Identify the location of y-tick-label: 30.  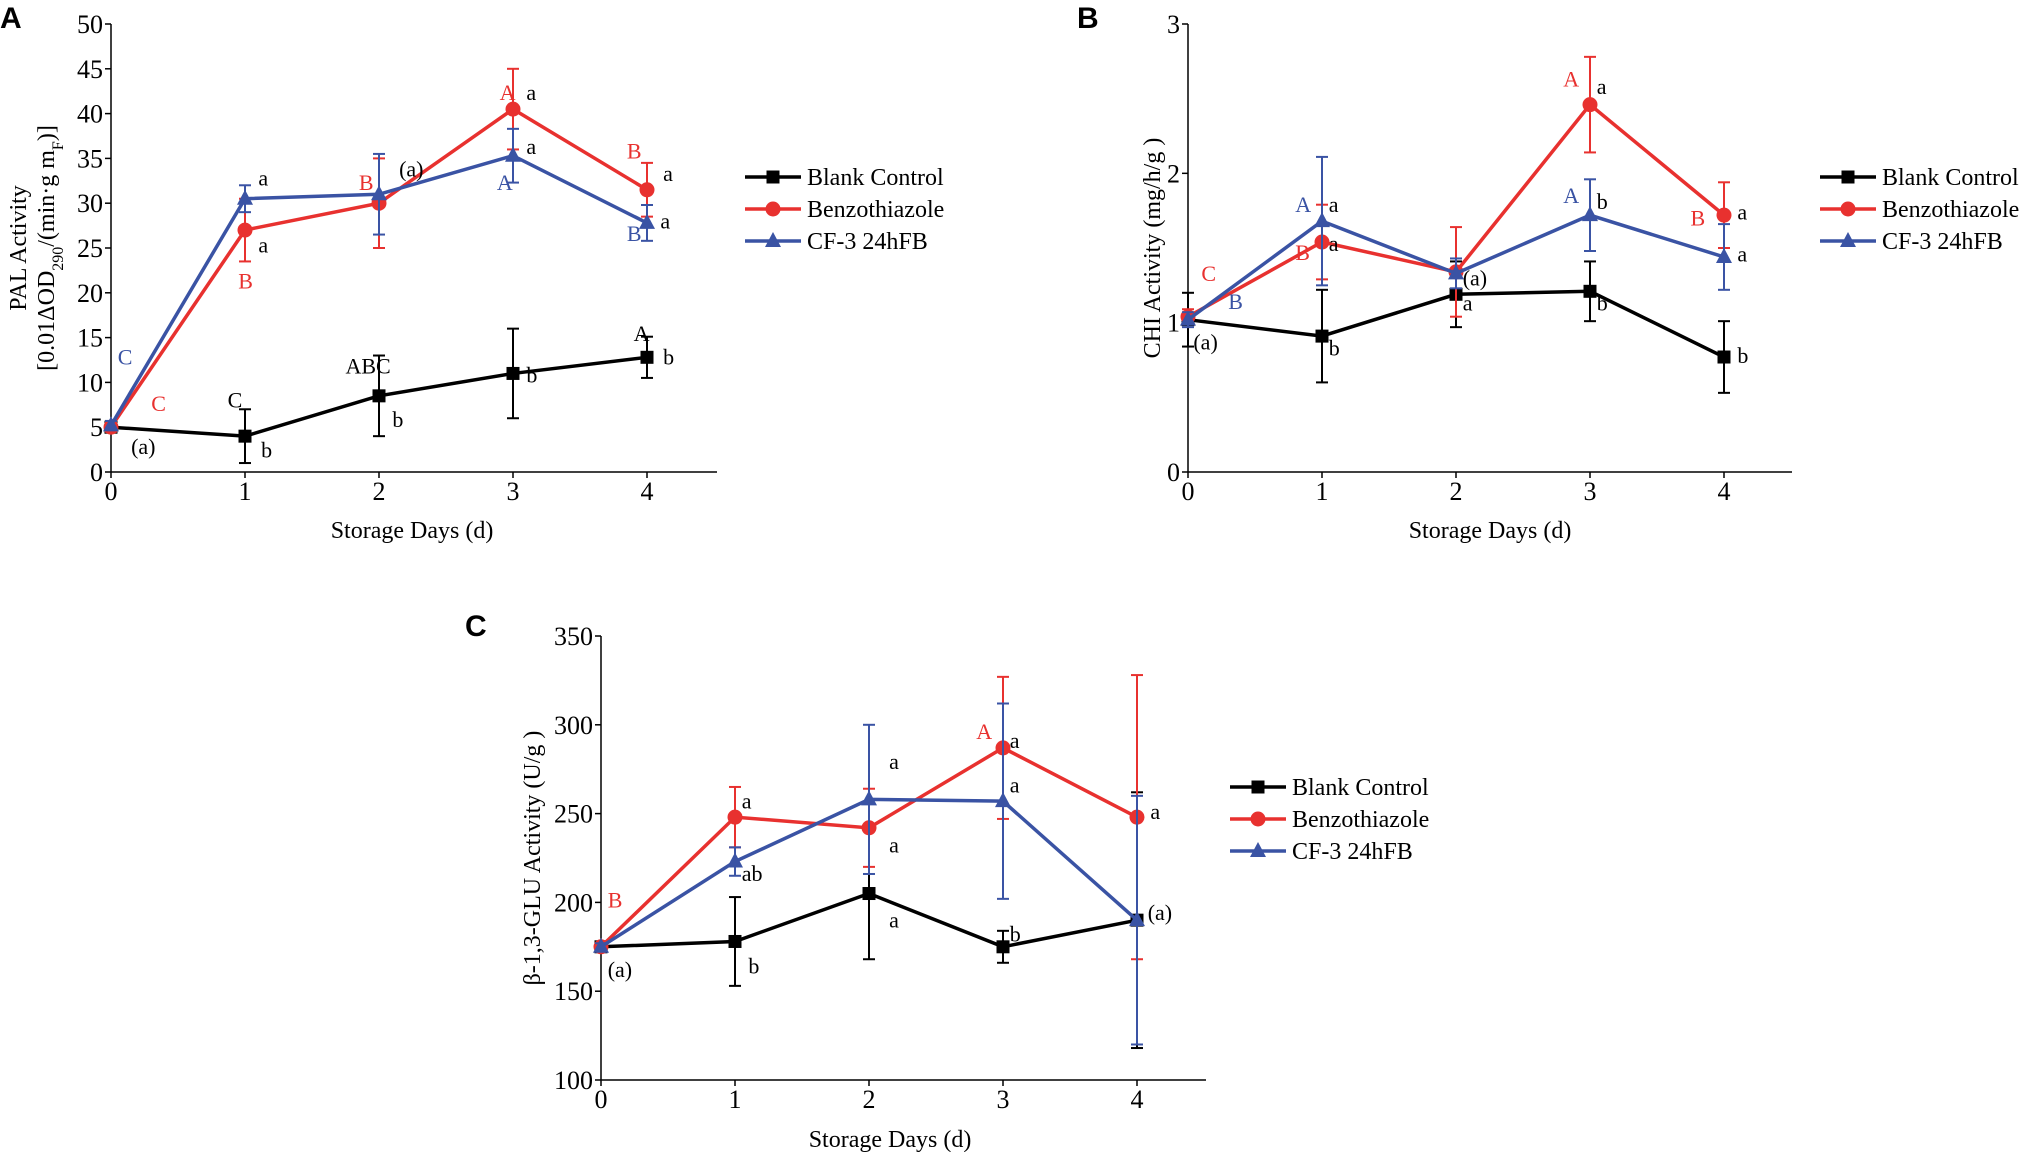
(90, 203).